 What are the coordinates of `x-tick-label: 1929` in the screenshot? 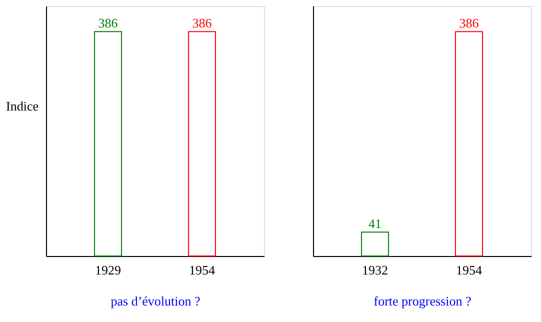 It's located at (108, 270).